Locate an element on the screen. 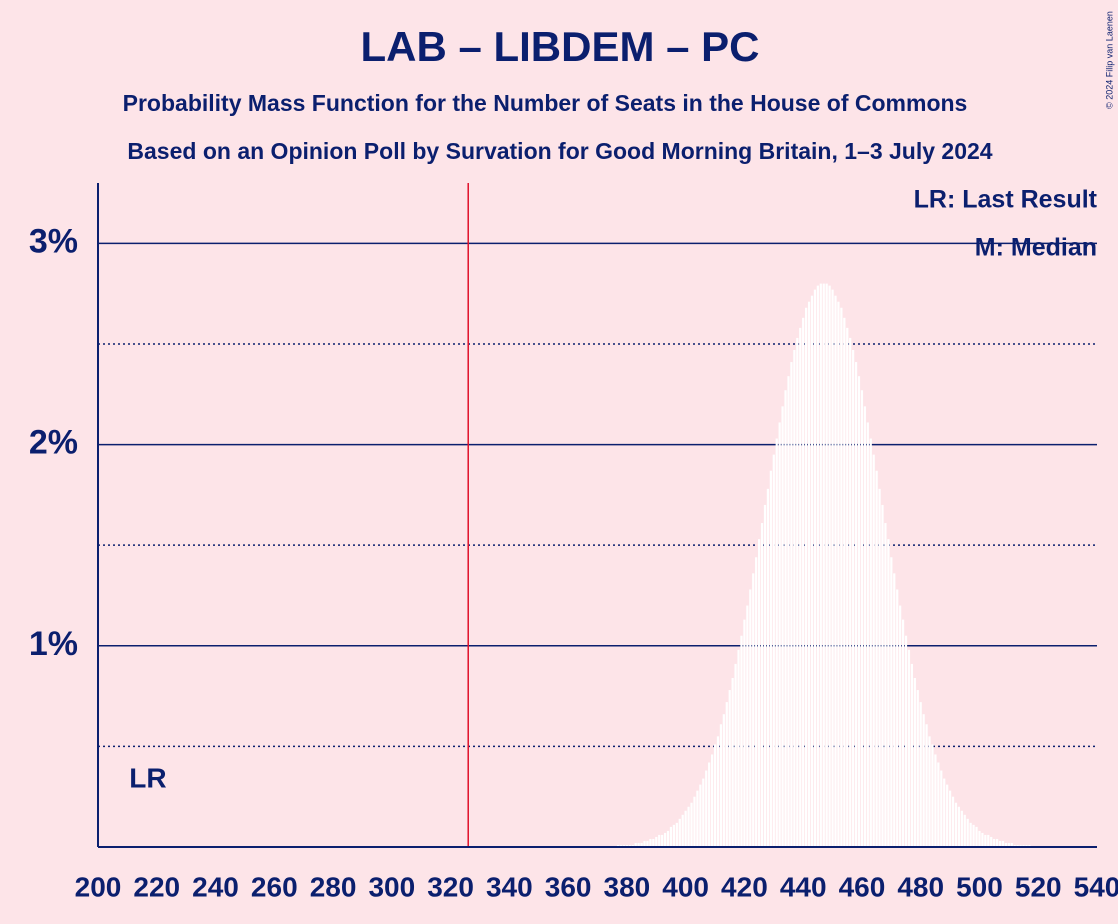  copyright: © 2024 Filip van Laenen is located at coordinates (1109, 60).